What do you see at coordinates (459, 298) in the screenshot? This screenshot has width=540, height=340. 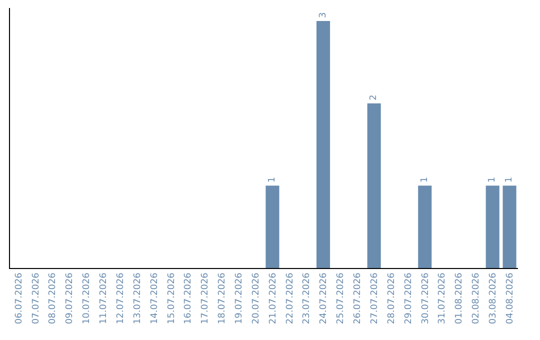 I see `x-tick-label: 01.08.2026` at bounding box center [459, 298].